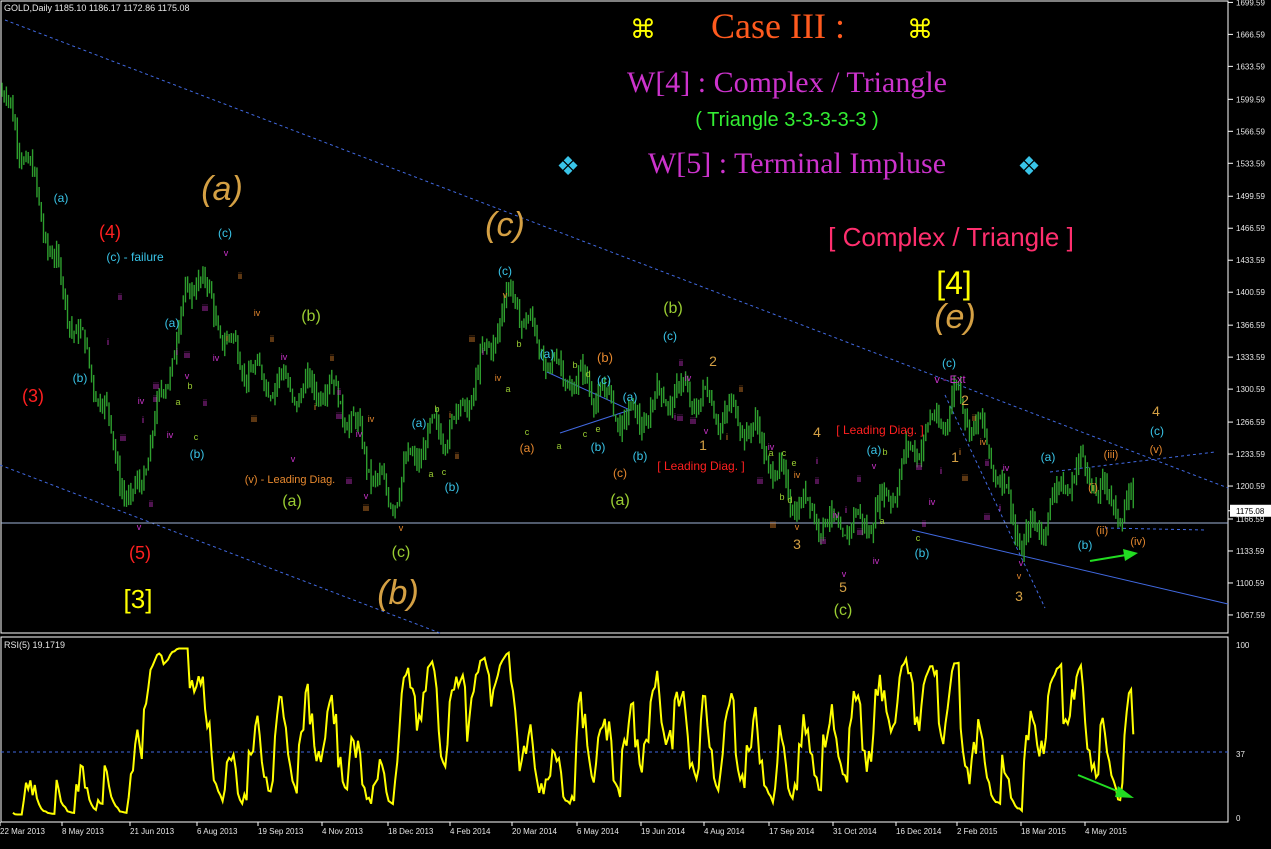 The height and width of the screenshot is (849, 1271). What do you see at coordinates (995, 501) in the screenshot?
I see `leading-diag-line` at bounding box center [995, 501].